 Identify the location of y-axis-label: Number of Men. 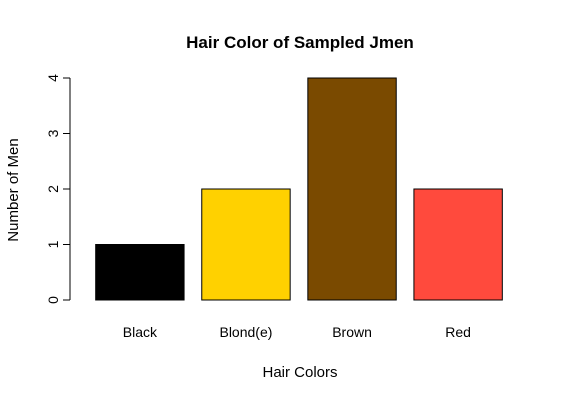
(13, 189).